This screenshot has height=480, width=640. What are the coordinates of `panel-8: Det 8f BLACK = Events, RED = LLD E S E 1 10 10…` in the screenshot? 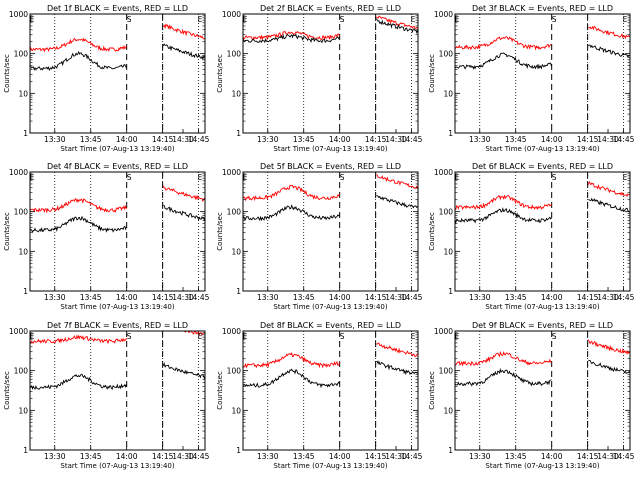 It's located at (319, 395).